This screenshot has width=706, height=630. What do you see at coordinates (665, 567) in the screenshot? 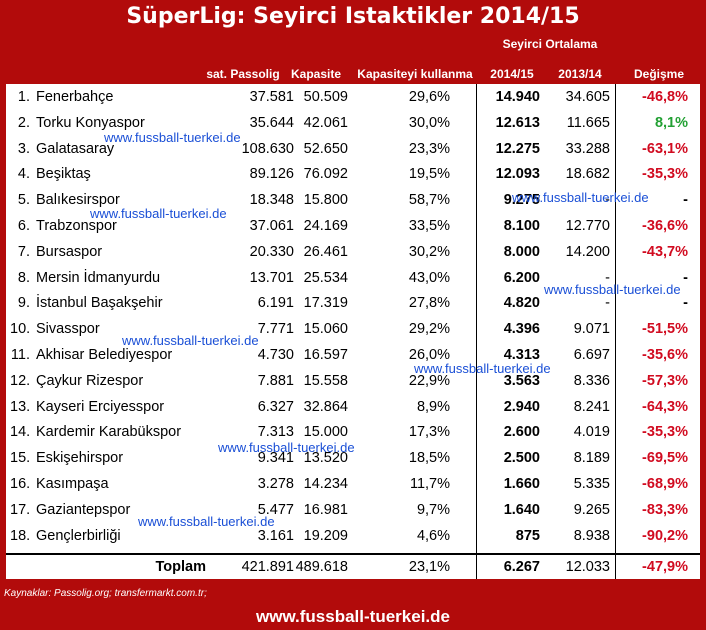
I see `total-change: -47,9%` at bounding box center [665, 567].